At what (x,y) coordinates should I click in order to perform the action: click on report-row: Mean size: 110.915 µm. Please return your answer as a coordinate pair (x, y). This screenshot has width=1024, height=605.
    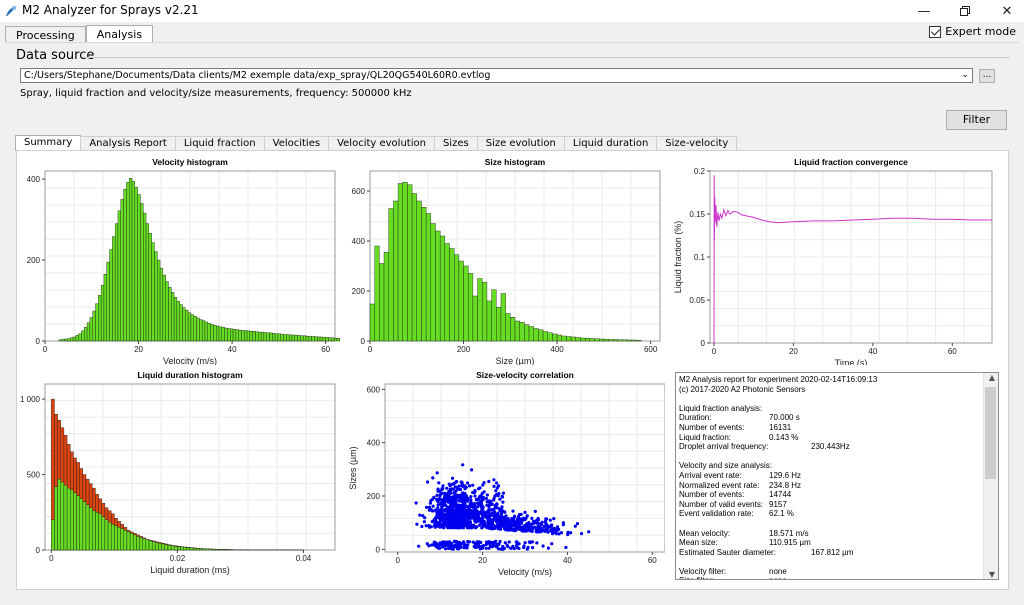
    Looking at the image, I should click on (830, 543).